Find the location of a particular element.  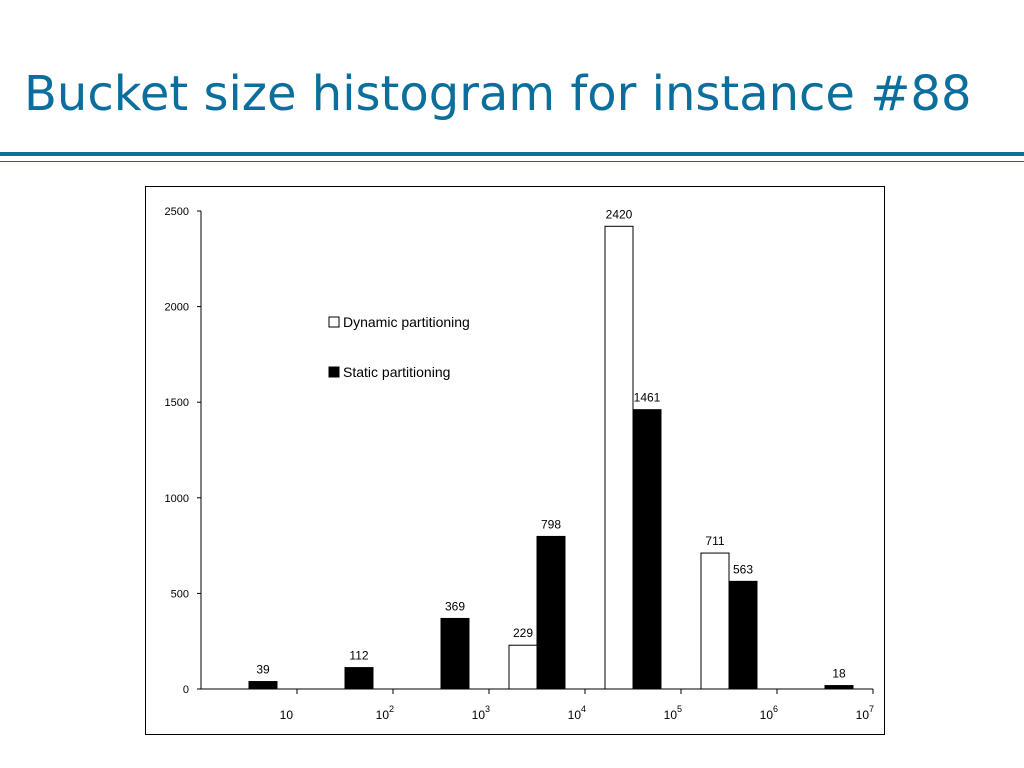

legend-label: Static partitioning is located at coordinates (396, 372).